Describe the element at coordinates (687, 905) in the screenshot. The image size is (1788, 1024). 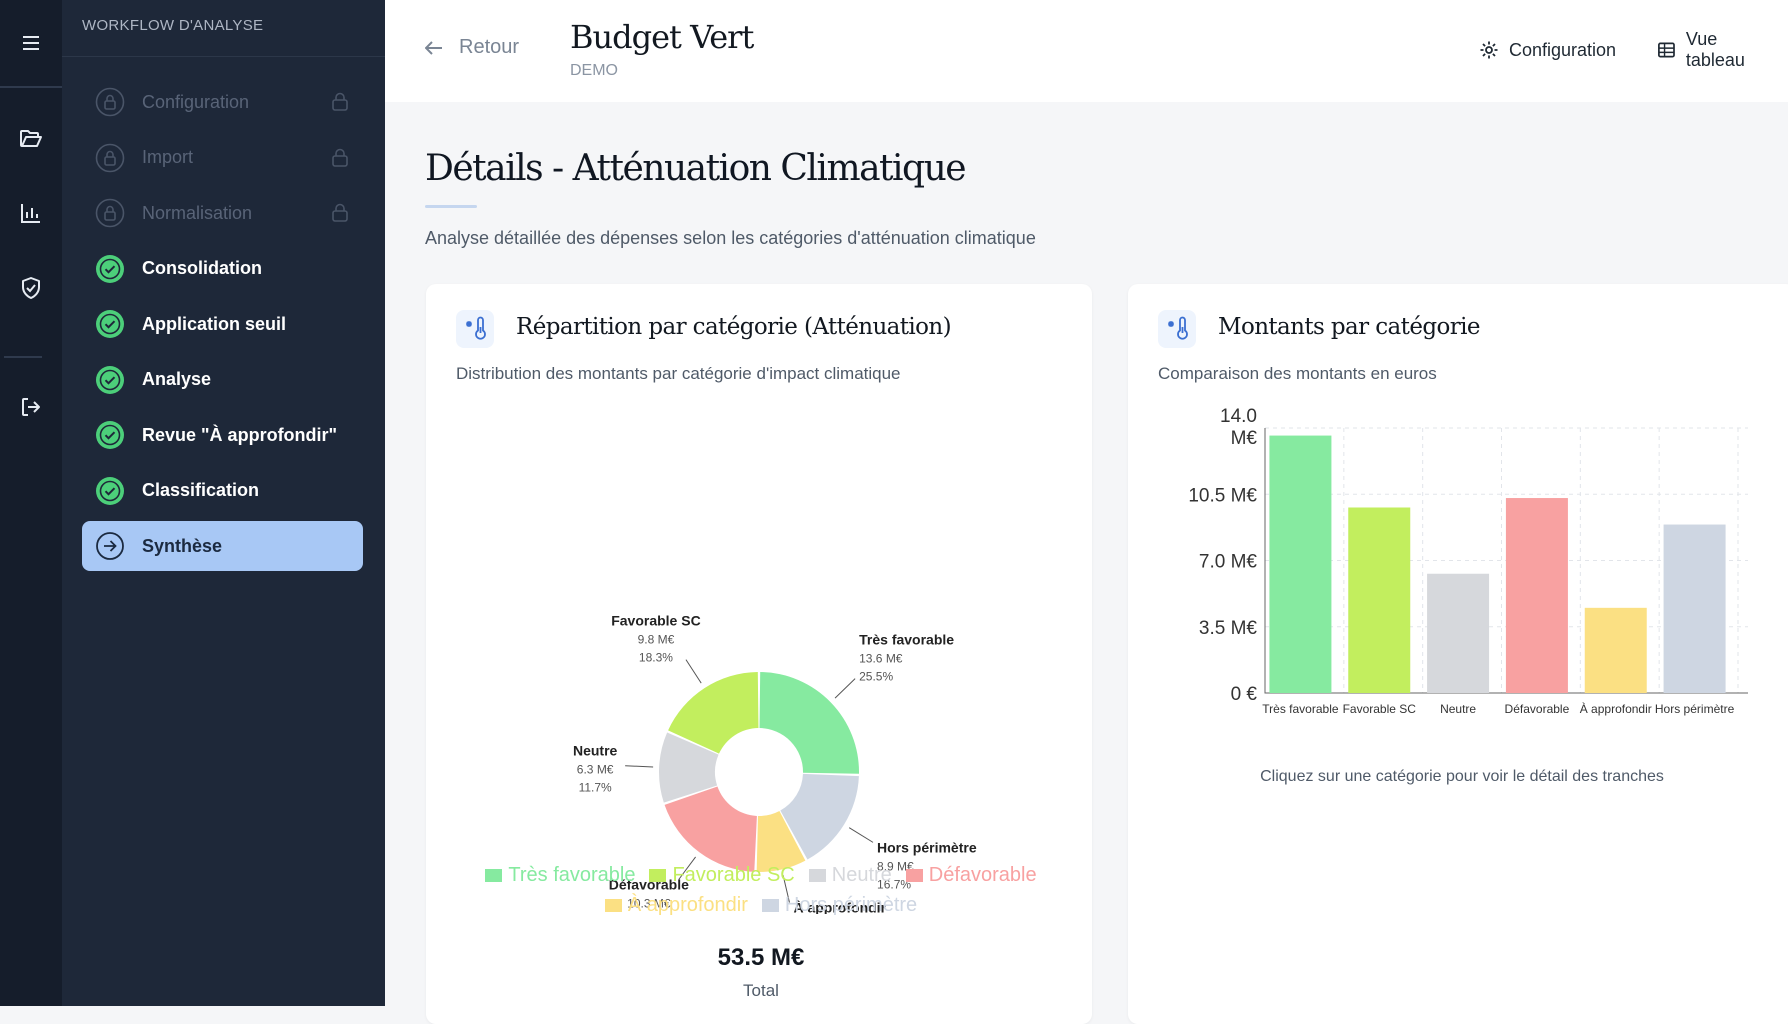
I see `legend-label: À approfondir` at that location.